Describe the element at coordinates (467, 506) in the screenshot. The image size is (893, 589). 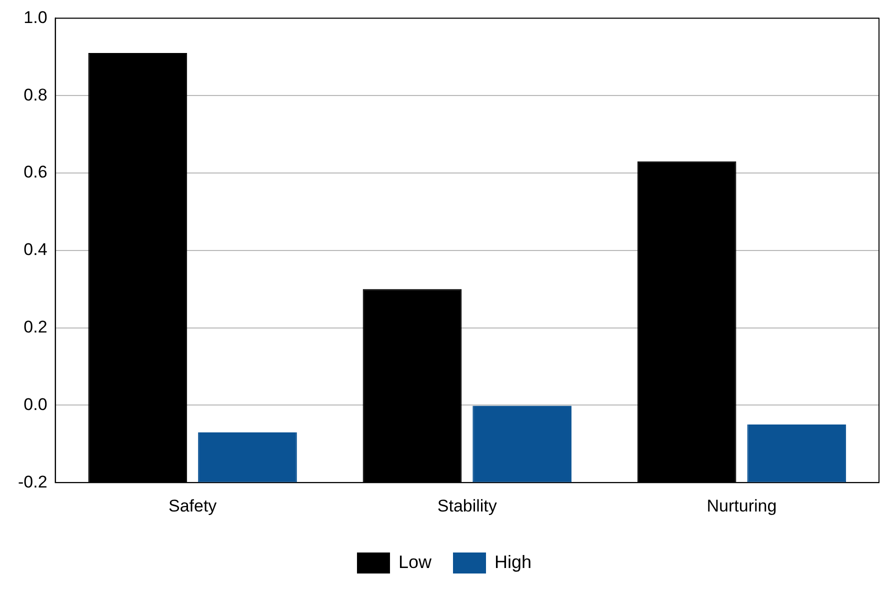
I see `x-tick-label: Stability` at that location.